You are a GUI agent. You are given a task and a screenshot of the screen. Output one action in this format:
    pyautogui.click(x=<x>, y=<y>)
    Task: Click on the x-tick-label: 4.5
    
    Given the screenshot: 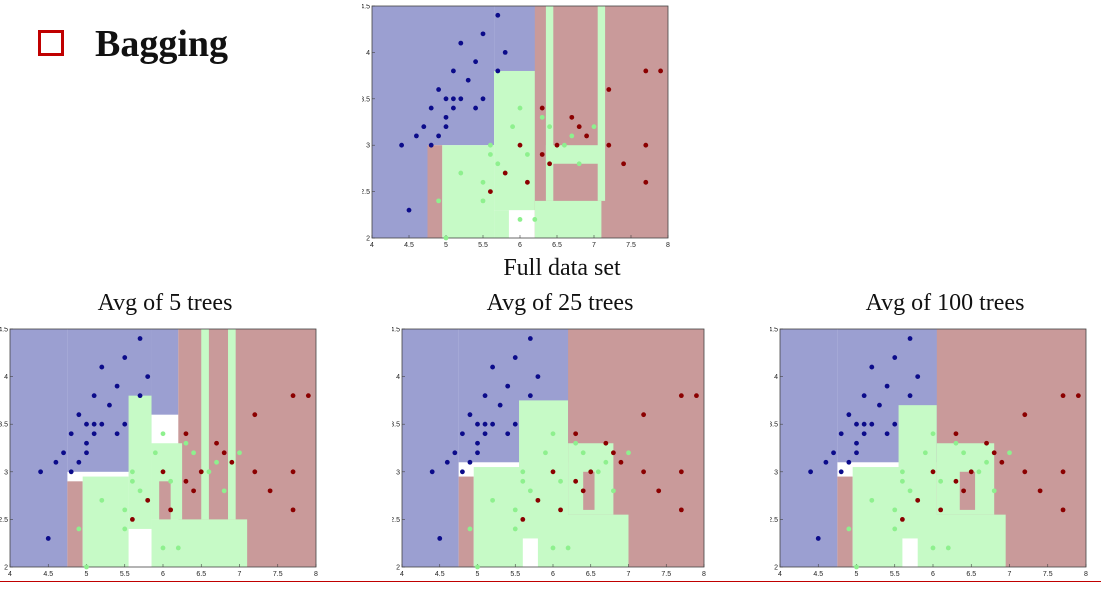 What is the action you would take?
    pyautogui.click(x=440, y=574)
    